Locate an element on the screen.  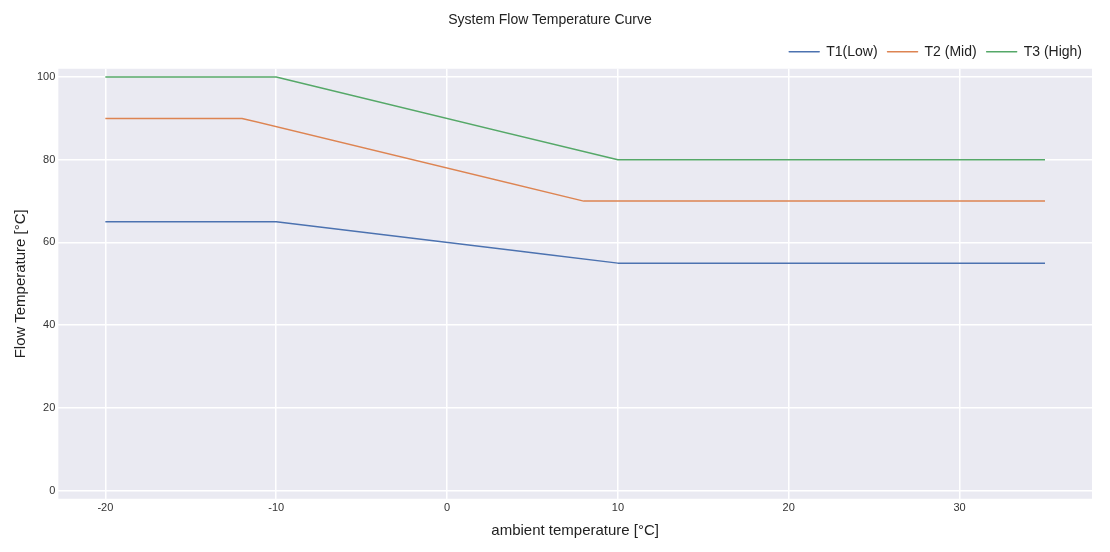
x-tick-label: 10 is located at coordinates (618, 507).